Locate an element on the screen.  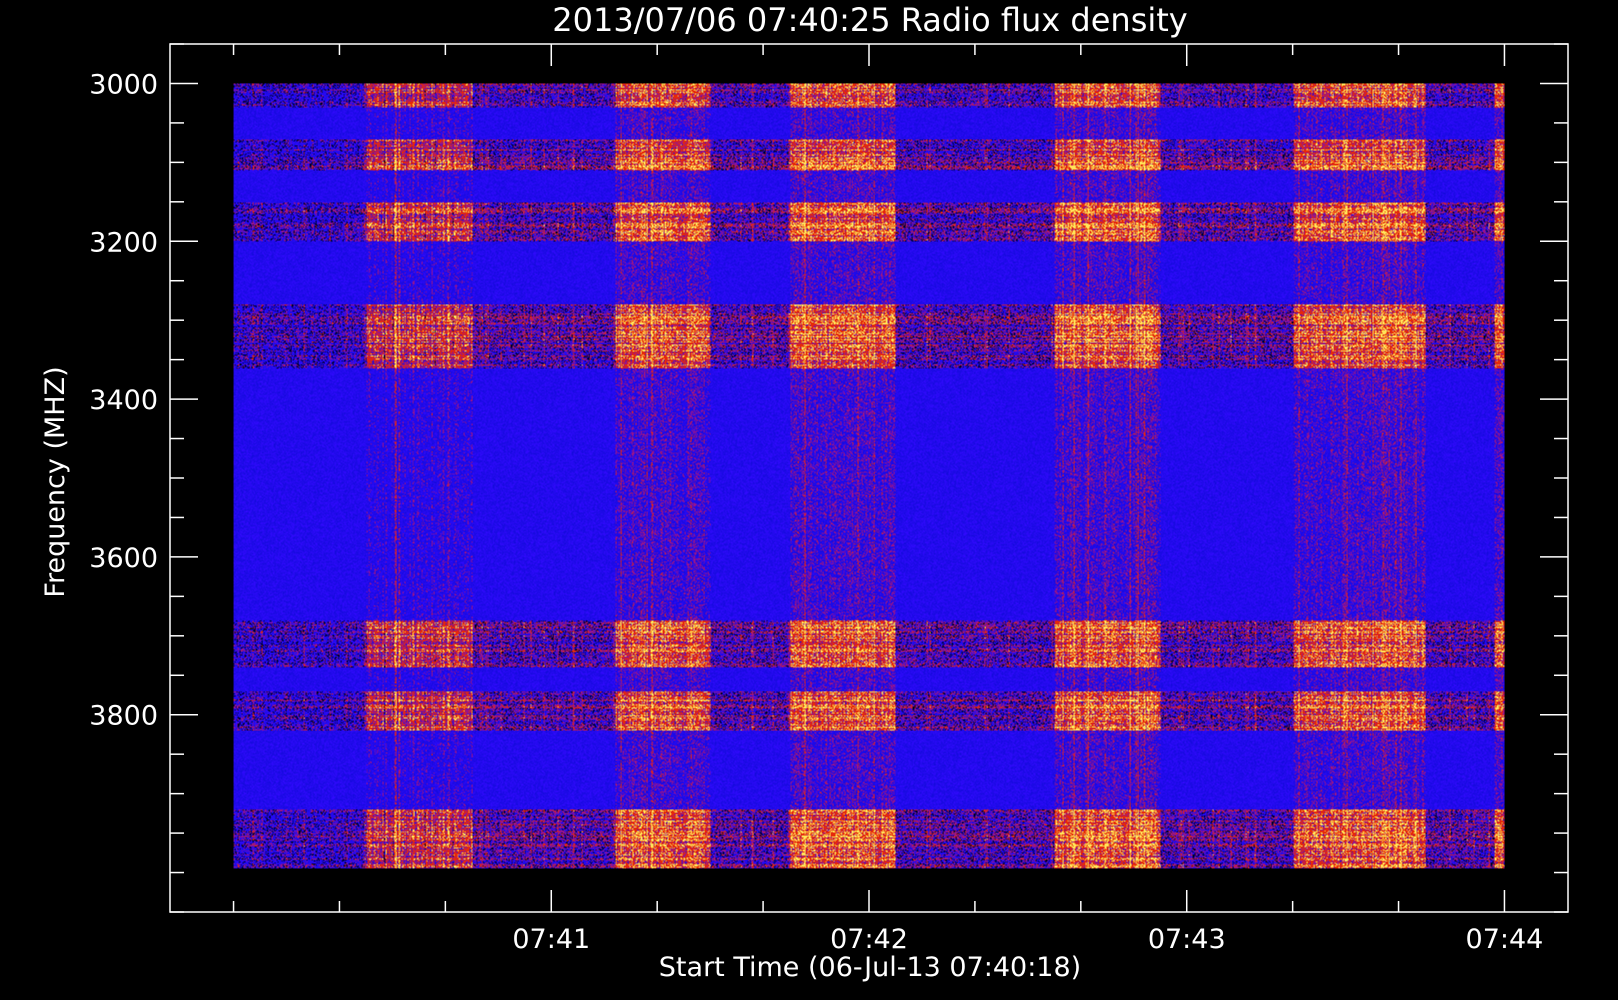
x-tick-label: 07:41 is located at coordinates (551, 939).